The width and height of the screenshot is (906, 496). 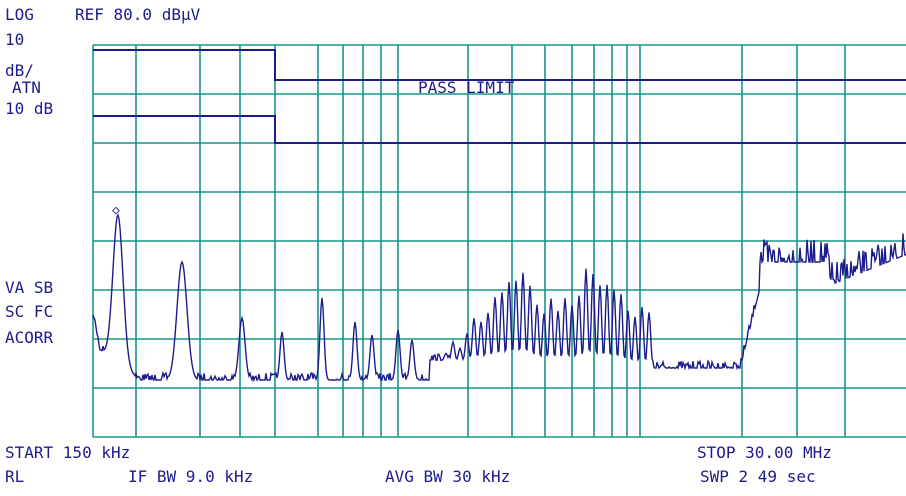 I want to click on status: VA SB, so click(x=29, y=287).